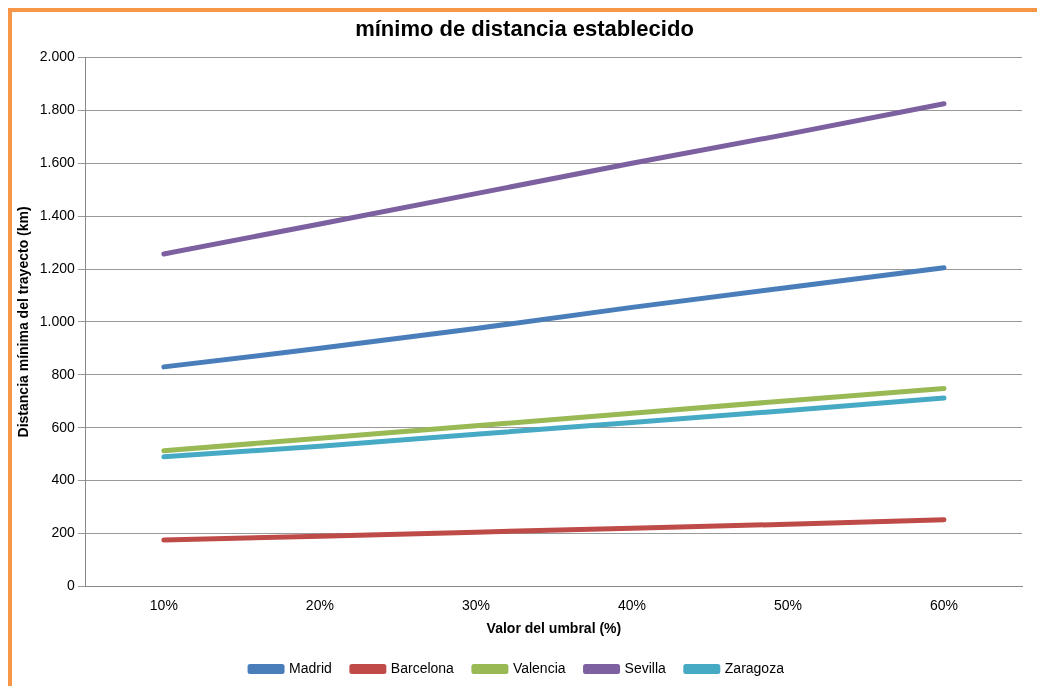  I want to click on chart-title: mínimo de distancia establecido, so click(524, 29).